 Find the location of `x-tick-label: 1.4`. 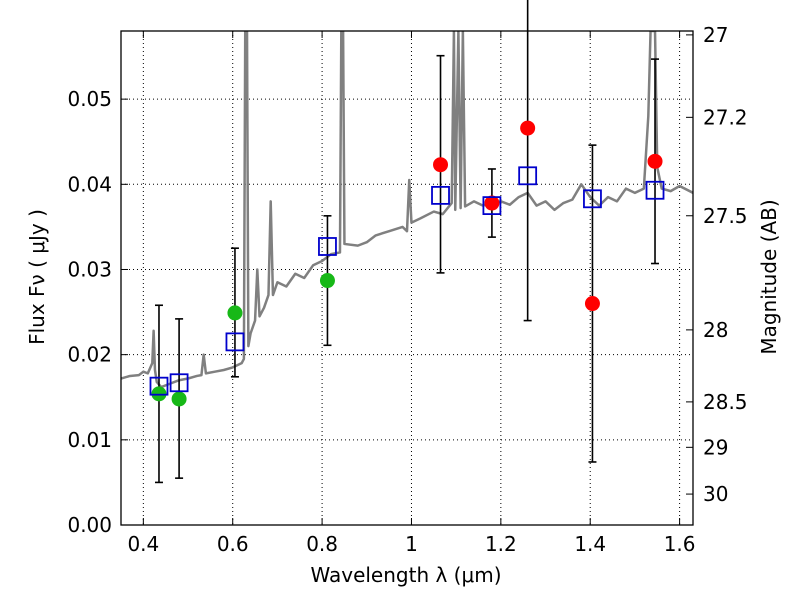

x-tick-label: 1.4 is located at coordinates (590, 544).